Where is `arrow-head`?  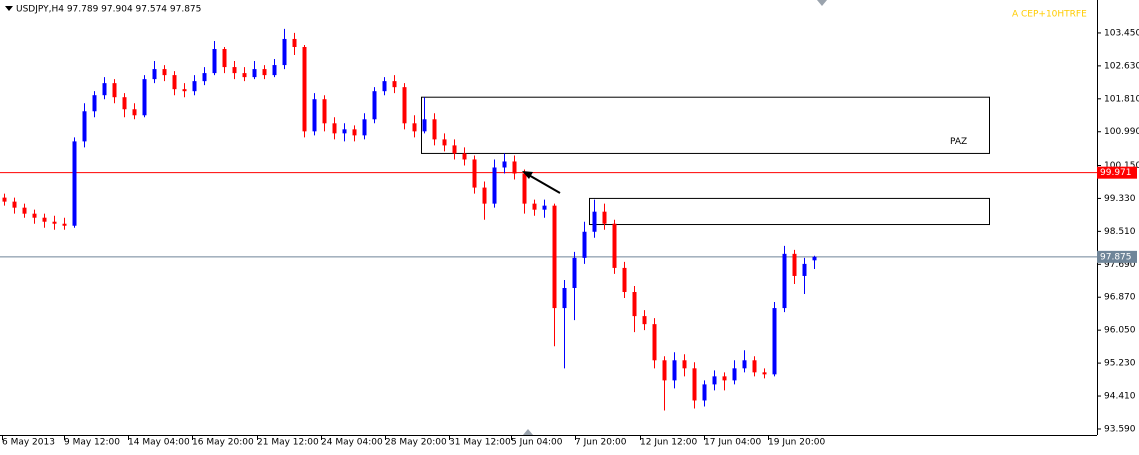
arrow-head is located at coordinates (527, 175).